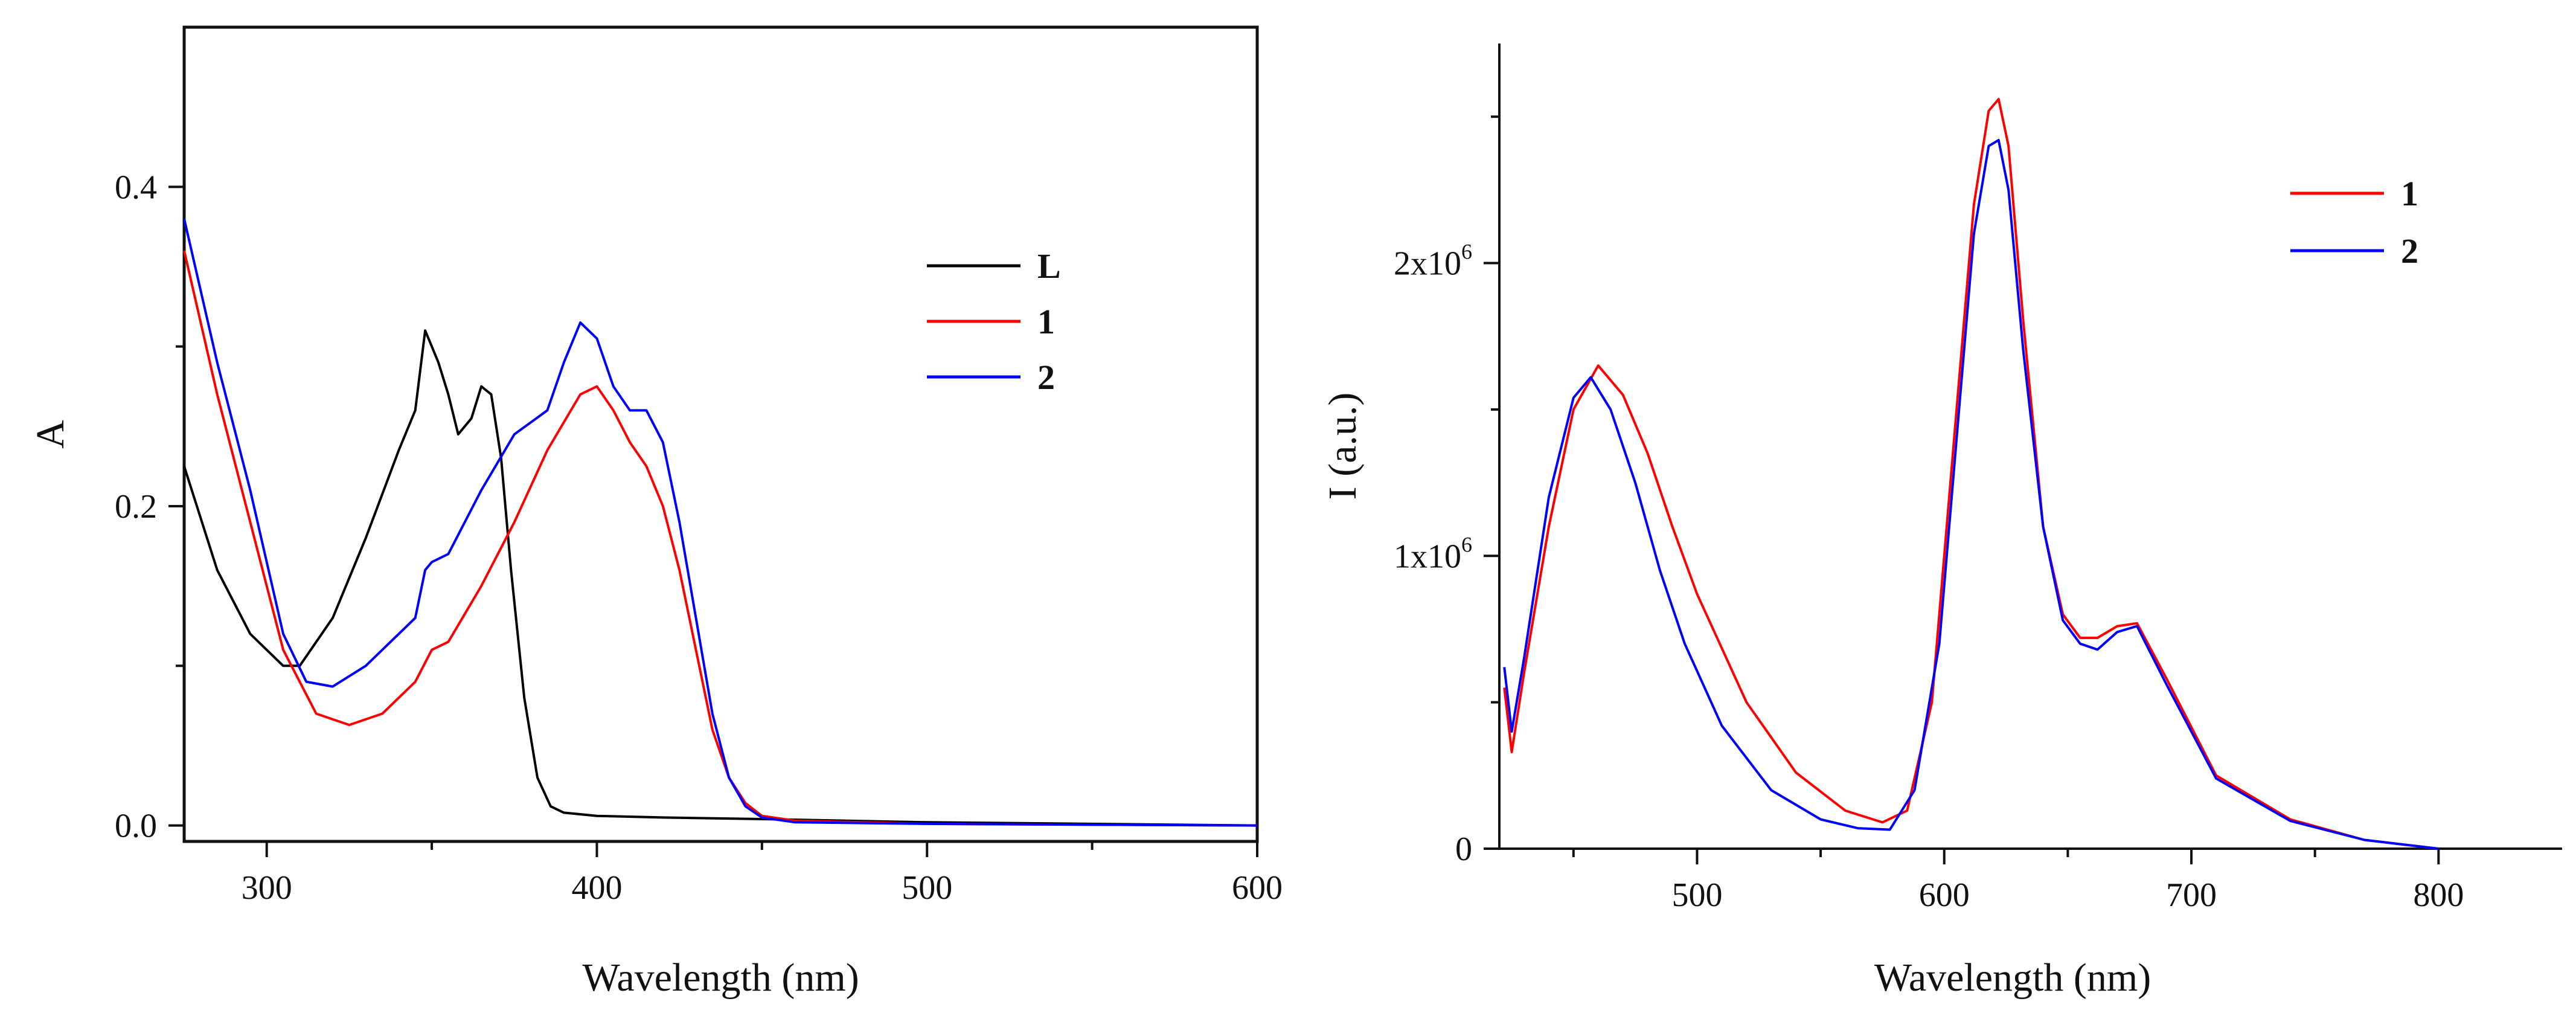  I want to click on y-tick-label: 0.0, so click(136, 826).